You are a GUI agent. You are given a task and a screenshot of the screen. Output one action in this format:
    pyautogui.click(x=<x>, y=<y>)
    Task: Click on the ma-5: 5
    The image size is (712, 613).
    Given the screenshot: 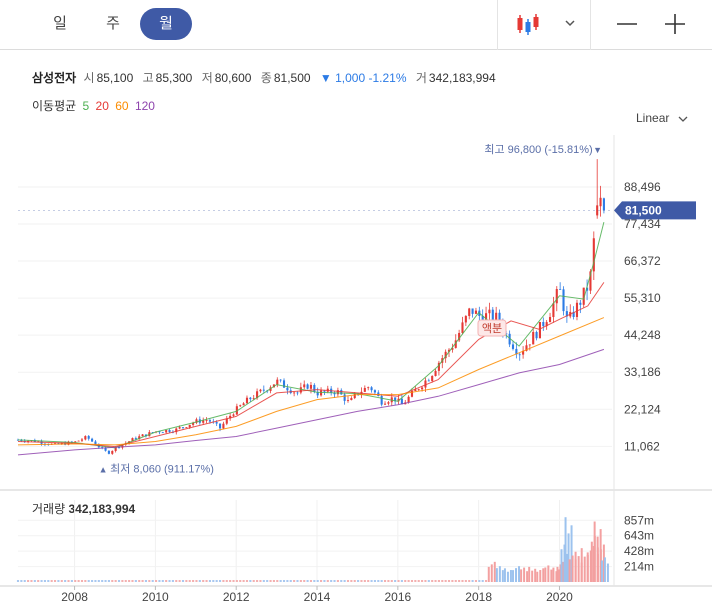 What is the action you would take?
    pyautogui.click(x=86, y=106)
    